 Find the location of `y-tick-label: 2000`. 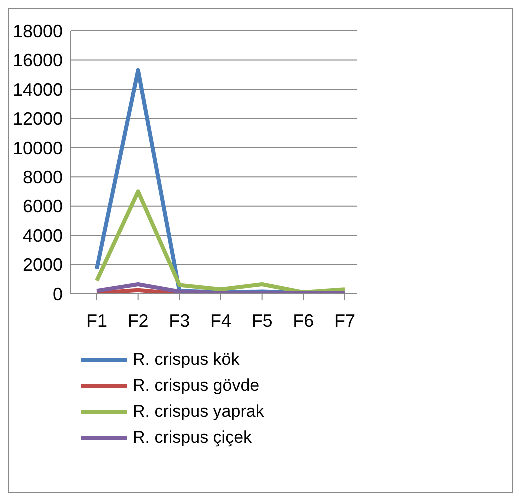

y-tick-label: 2000 is located at coordinates (42, 265).